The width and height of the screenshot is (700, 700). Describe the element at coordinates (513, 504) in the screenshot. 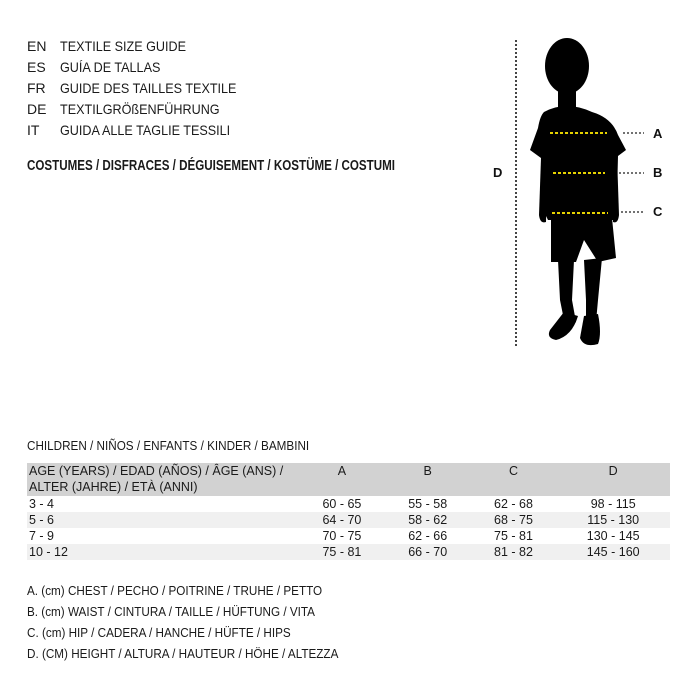

I see `cell-c: 62 - 68` at that location.